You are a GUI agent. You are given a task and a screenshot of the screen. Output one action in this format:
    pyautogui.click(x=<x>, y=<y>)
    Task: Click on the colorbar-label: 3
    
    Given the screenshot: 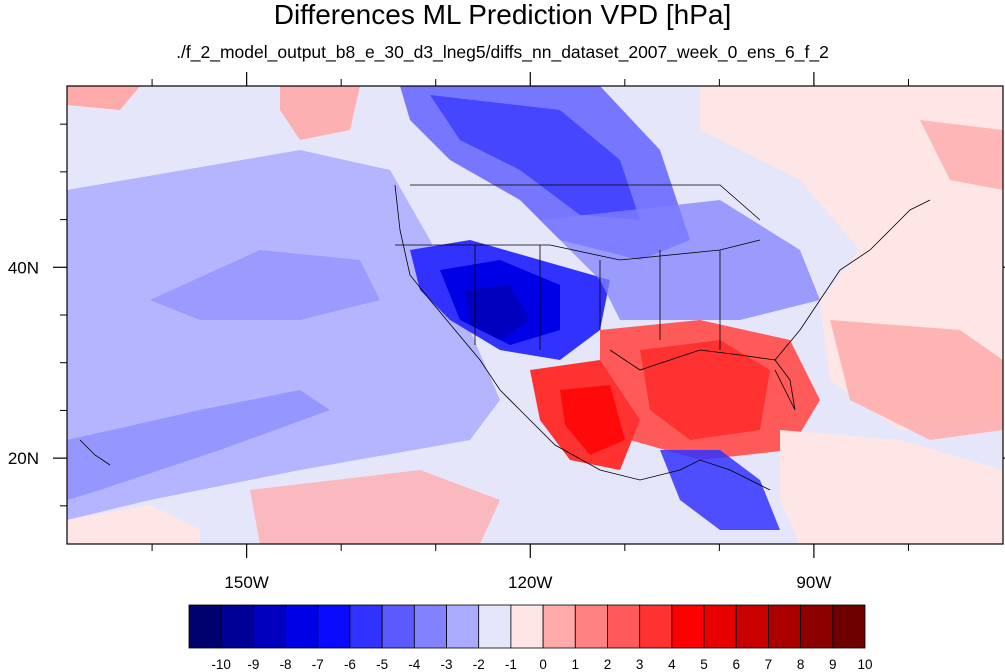 What is the action you would take?
    pyautogui.click(x=640, y=664)
    